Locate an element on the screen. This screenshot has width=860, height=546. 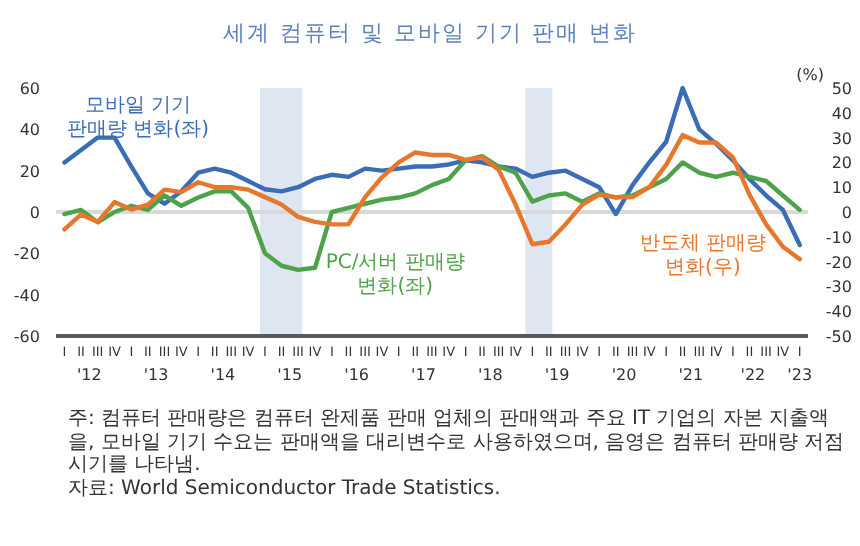
text: 자료: World Semiconductor Trade Statistics. is located at coordinates (285, 488).